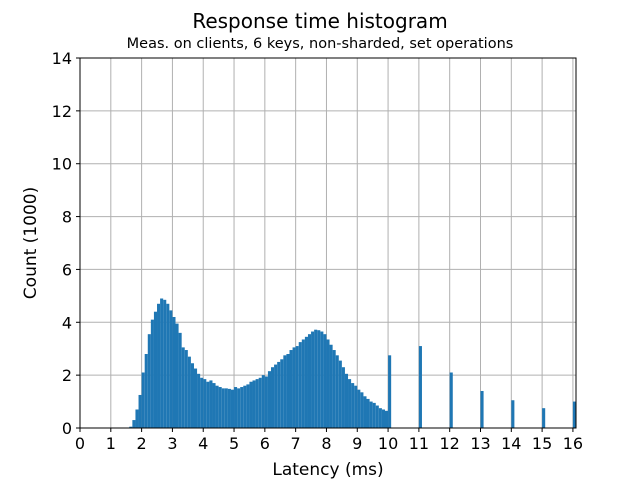 This screenshot has width=640, height=480. What do you see at coordinates (327, 470) in the screenshot?
I see `x-axis-label: Latency (ms)` at bounding box center [327, 470].